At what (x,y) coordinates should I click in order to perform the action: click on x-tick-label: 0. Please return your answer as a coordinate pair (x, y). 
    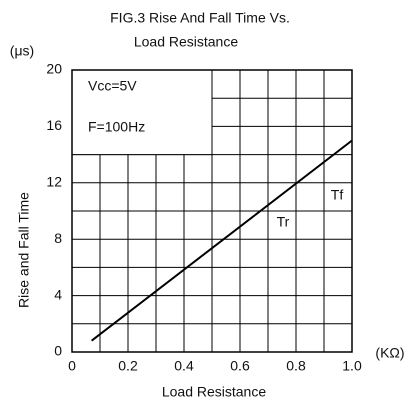
    Looking at the image, I should click on (72, 366).